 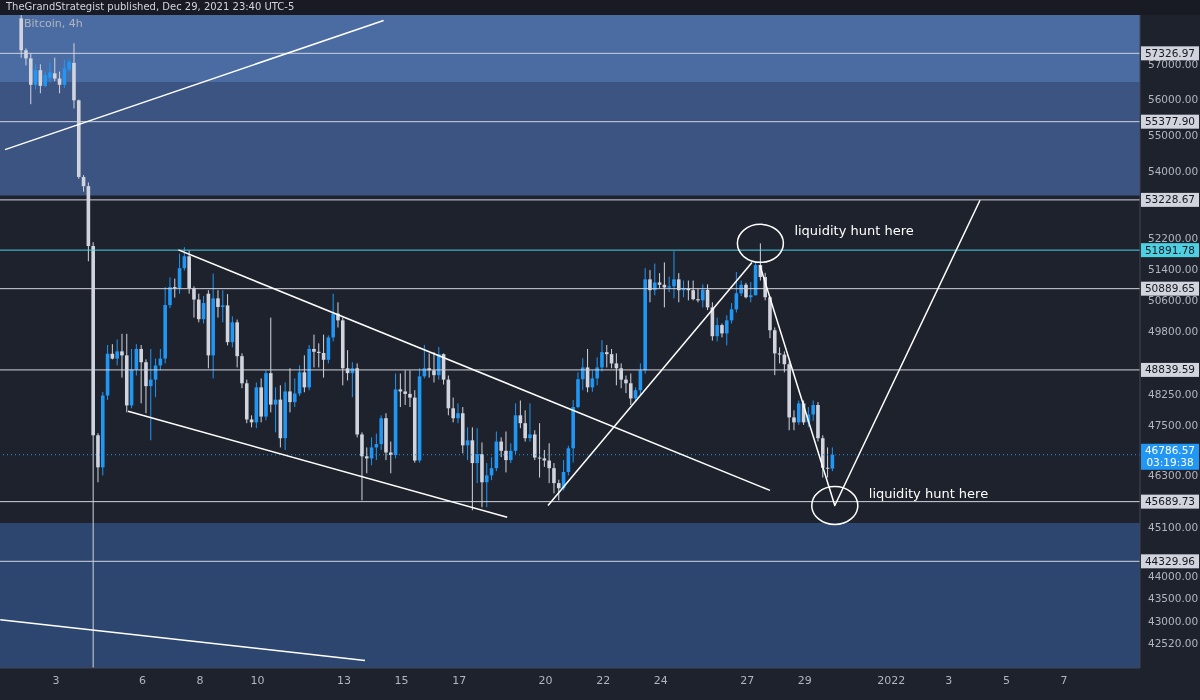 I want to click on x-tick-label: 22, so click(x=603, y=680).